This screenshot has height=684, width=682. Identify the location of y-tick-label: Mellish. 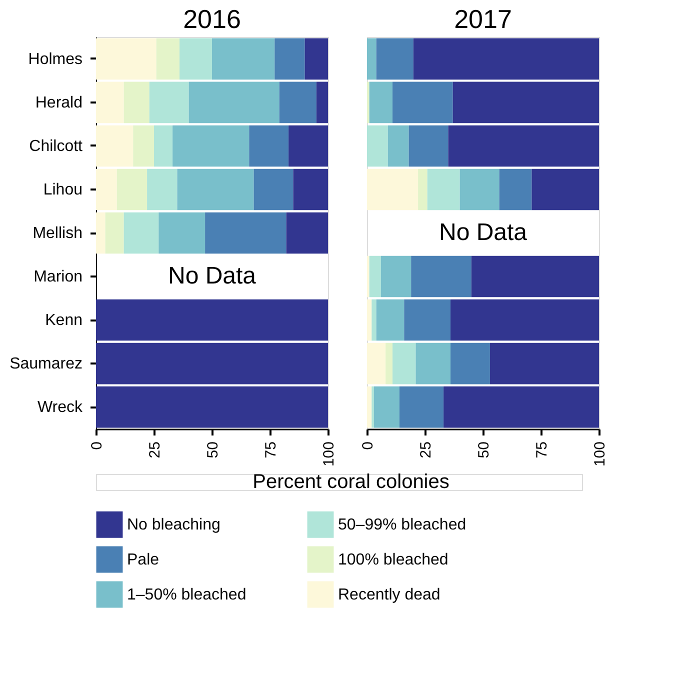
(57, 233).